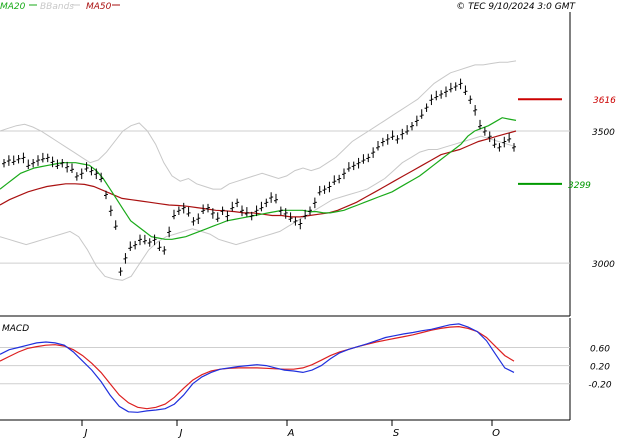  What do you see at coordinates (396, 433) in the screenshot?
I see `x-tick-label: S` at bounding box center [396, 433].